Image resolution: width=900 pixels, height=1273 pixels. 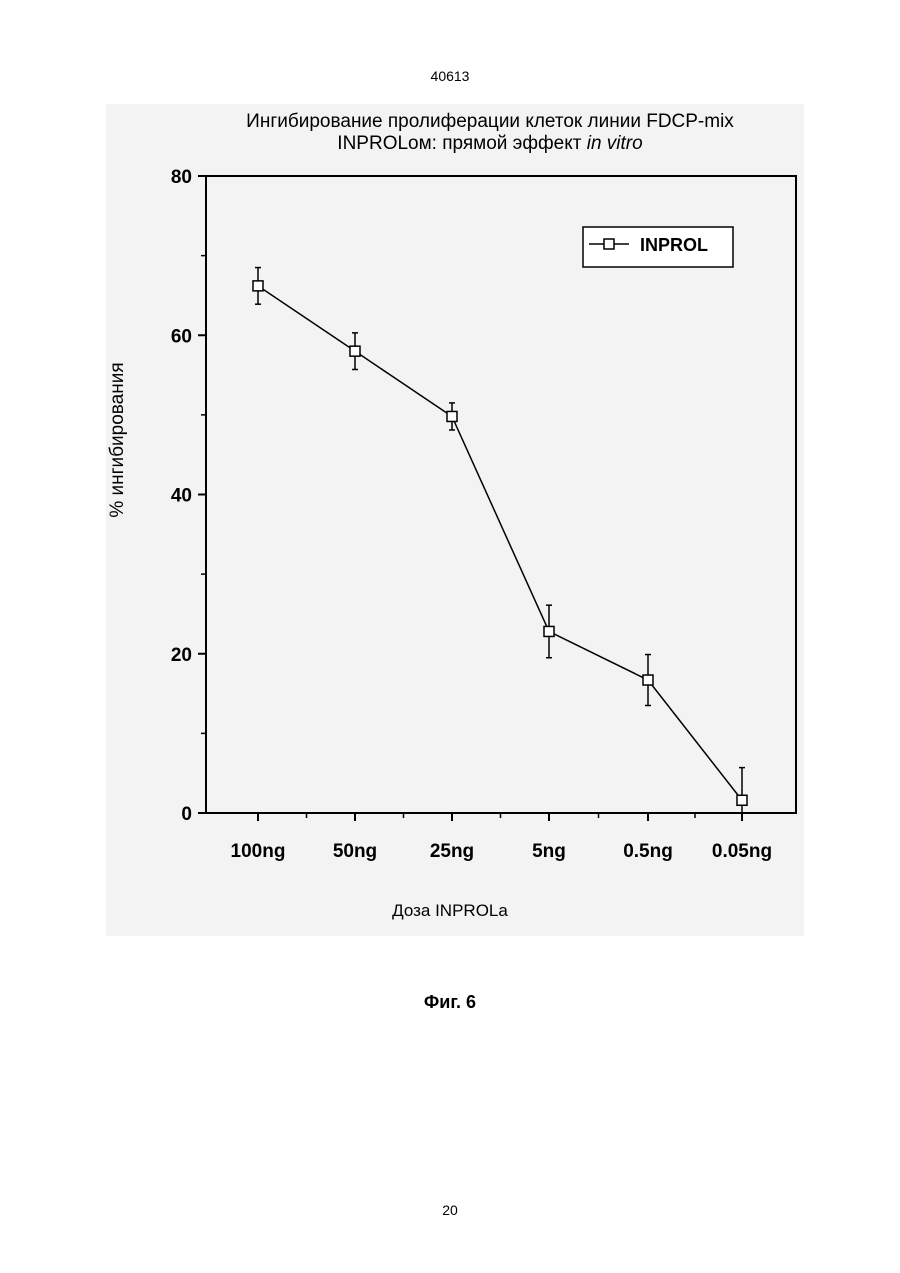 I want to click on legend: INPROL, so click(x=658, y=247).